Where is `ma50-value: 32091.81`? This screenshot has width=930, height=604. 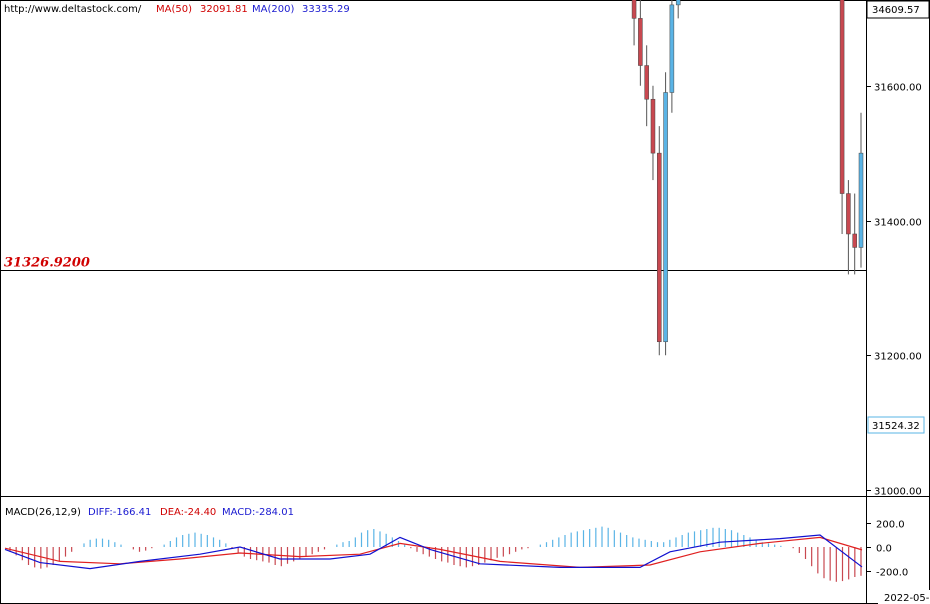
ma50-value: 32091.81 is located at coordinates (224, 9).